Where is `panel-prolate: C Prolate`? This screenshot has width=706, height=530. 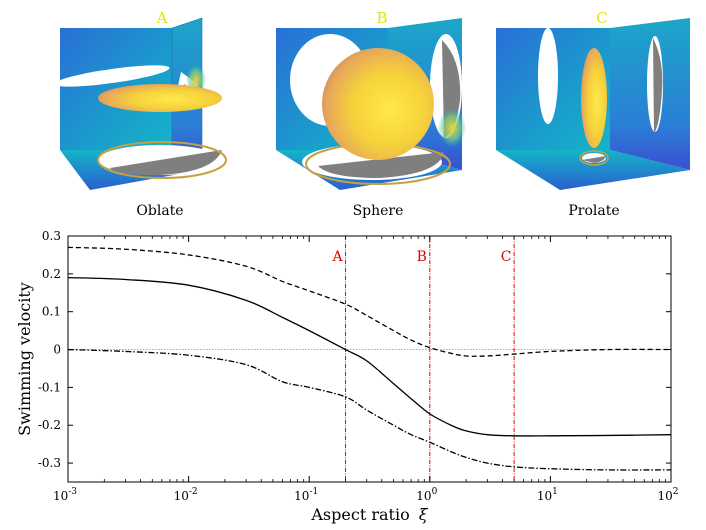
panel-prolate: C Prolate is located at coordinates (593, 114).